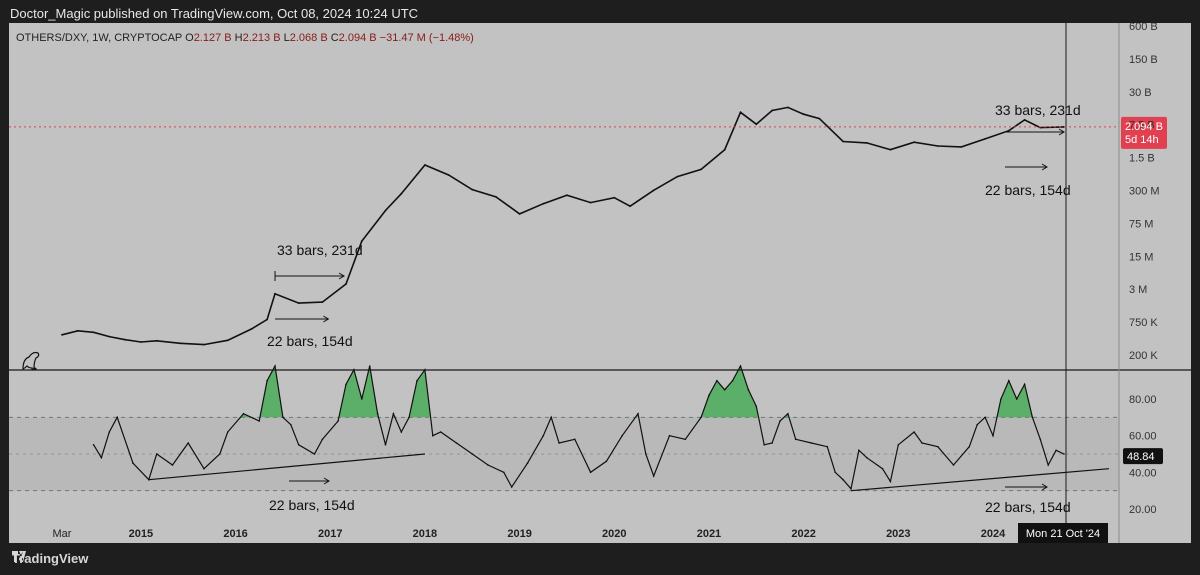 The image size is (1200, 575). What do you see at coordinates (1143, 323) in the screenshot?
I see `price-axis-tick: 750 K` at bounding box center [1143, 323].